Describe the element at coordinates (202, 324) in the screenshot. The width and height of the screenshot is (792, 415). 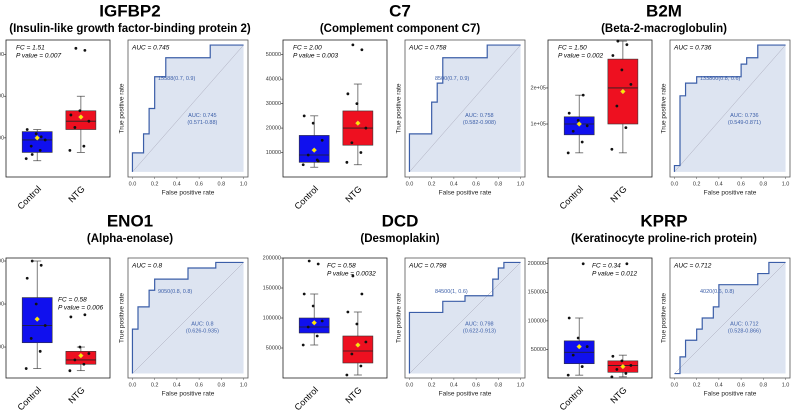
I see `auc-ci-label: AUC: 0.8` at that location.